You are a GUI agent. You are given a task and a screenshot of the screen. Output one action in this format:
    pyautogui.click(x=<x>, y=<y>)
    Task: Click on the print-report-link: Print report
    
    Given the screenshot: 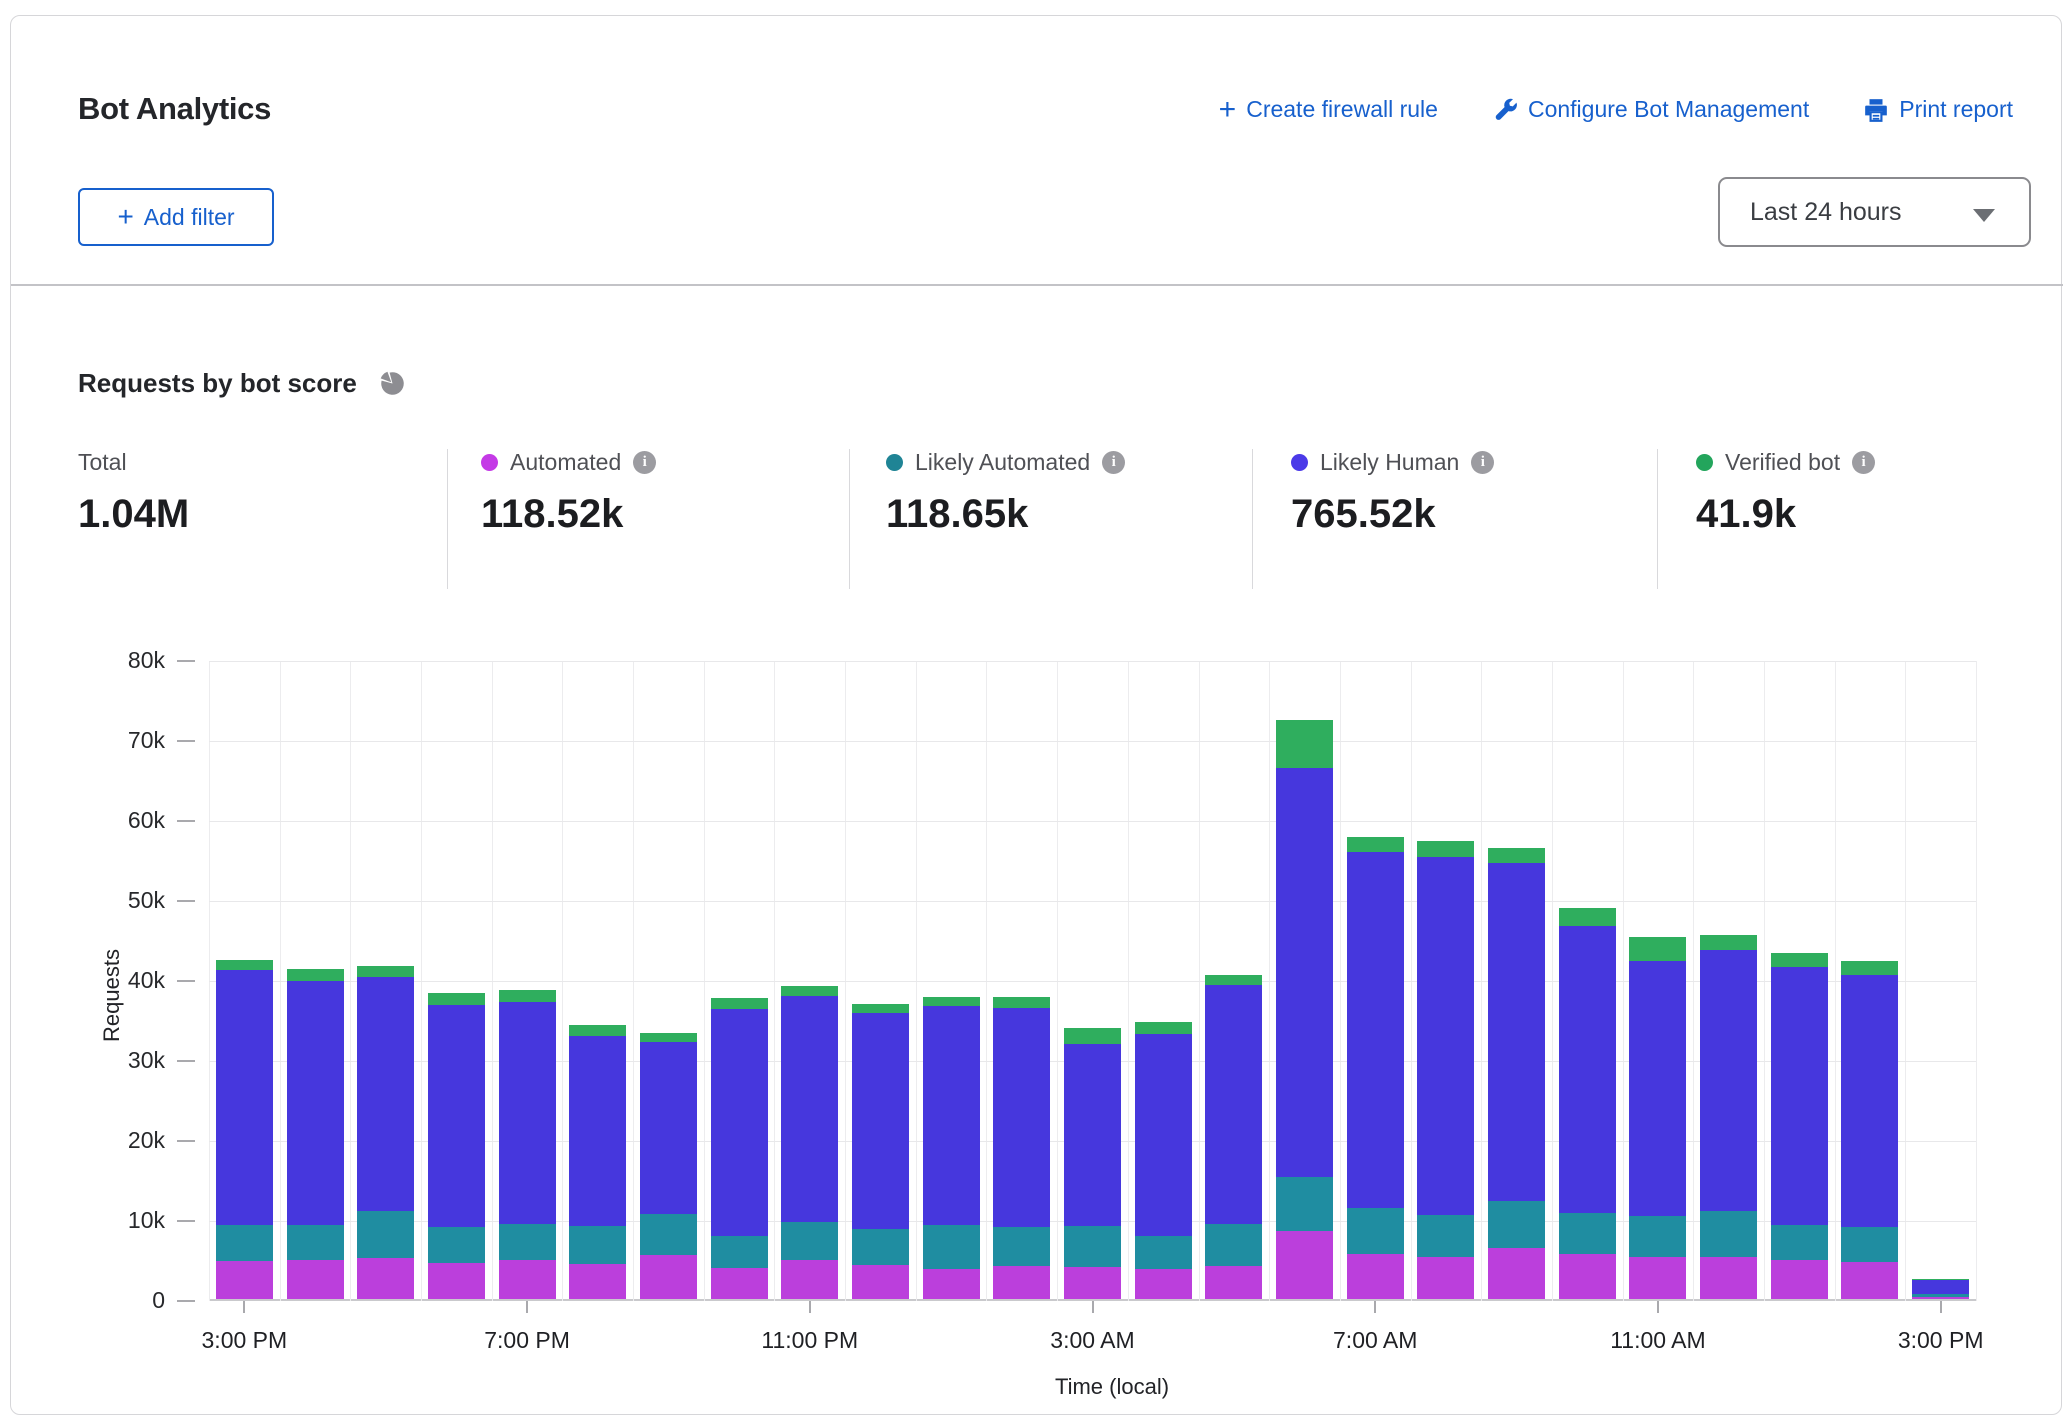 What is the action you would take?
    pyautogui.click(x=1938, y=109)
    